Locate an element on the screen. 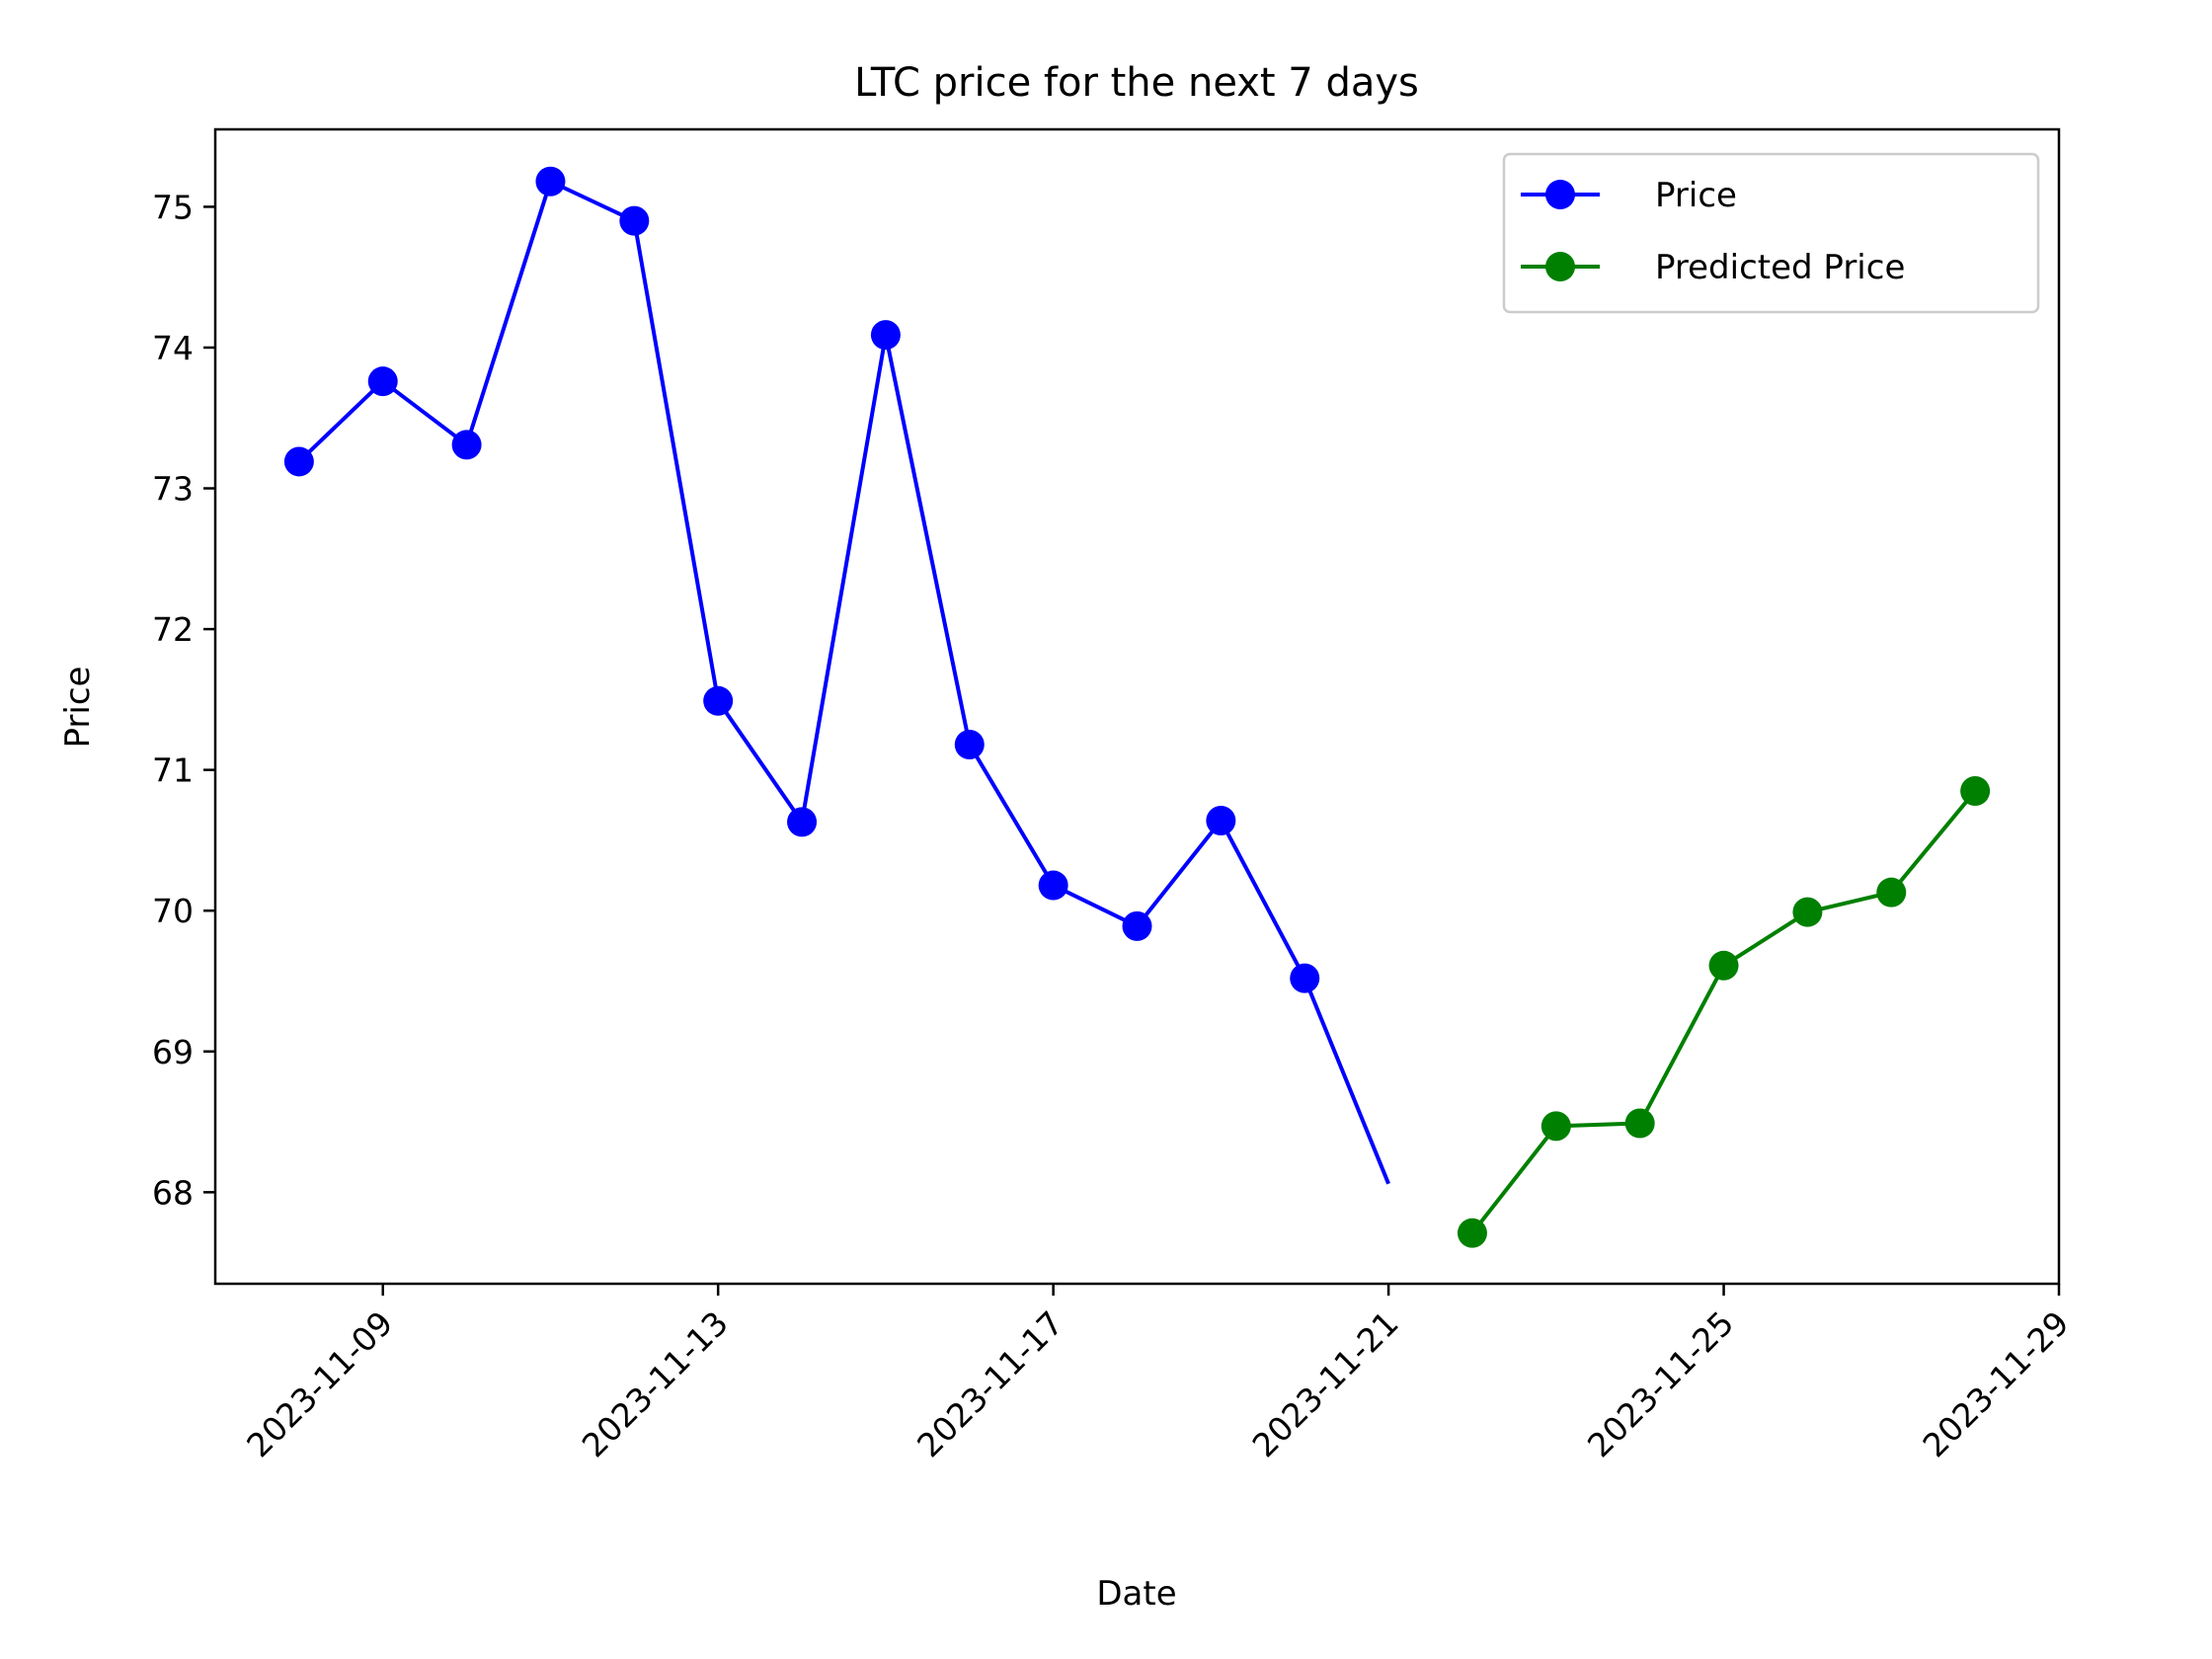 The image size is (2212, 1659). y-tick-label: 73 is located at coordinates (173, 490).